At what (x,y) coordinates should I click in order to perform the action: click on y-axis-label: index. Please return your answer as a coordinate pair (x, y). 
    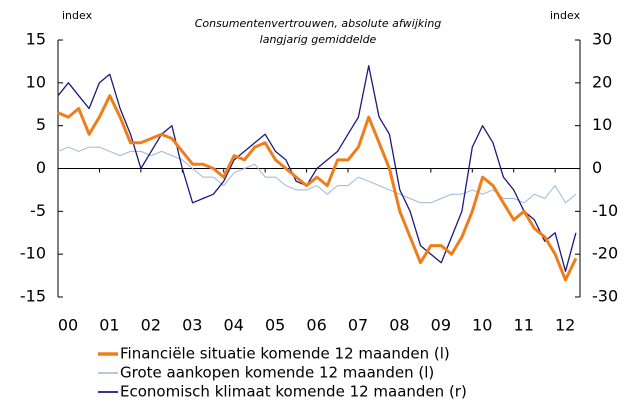
    Looking at the image, I should click on (77, 15).